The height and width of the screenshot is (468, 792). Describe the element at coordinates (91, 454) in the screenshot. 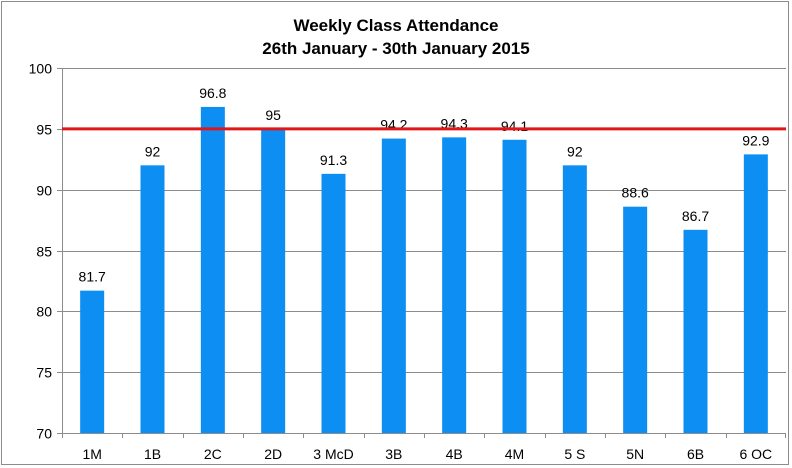

I see `category-label: 1M` at that location.